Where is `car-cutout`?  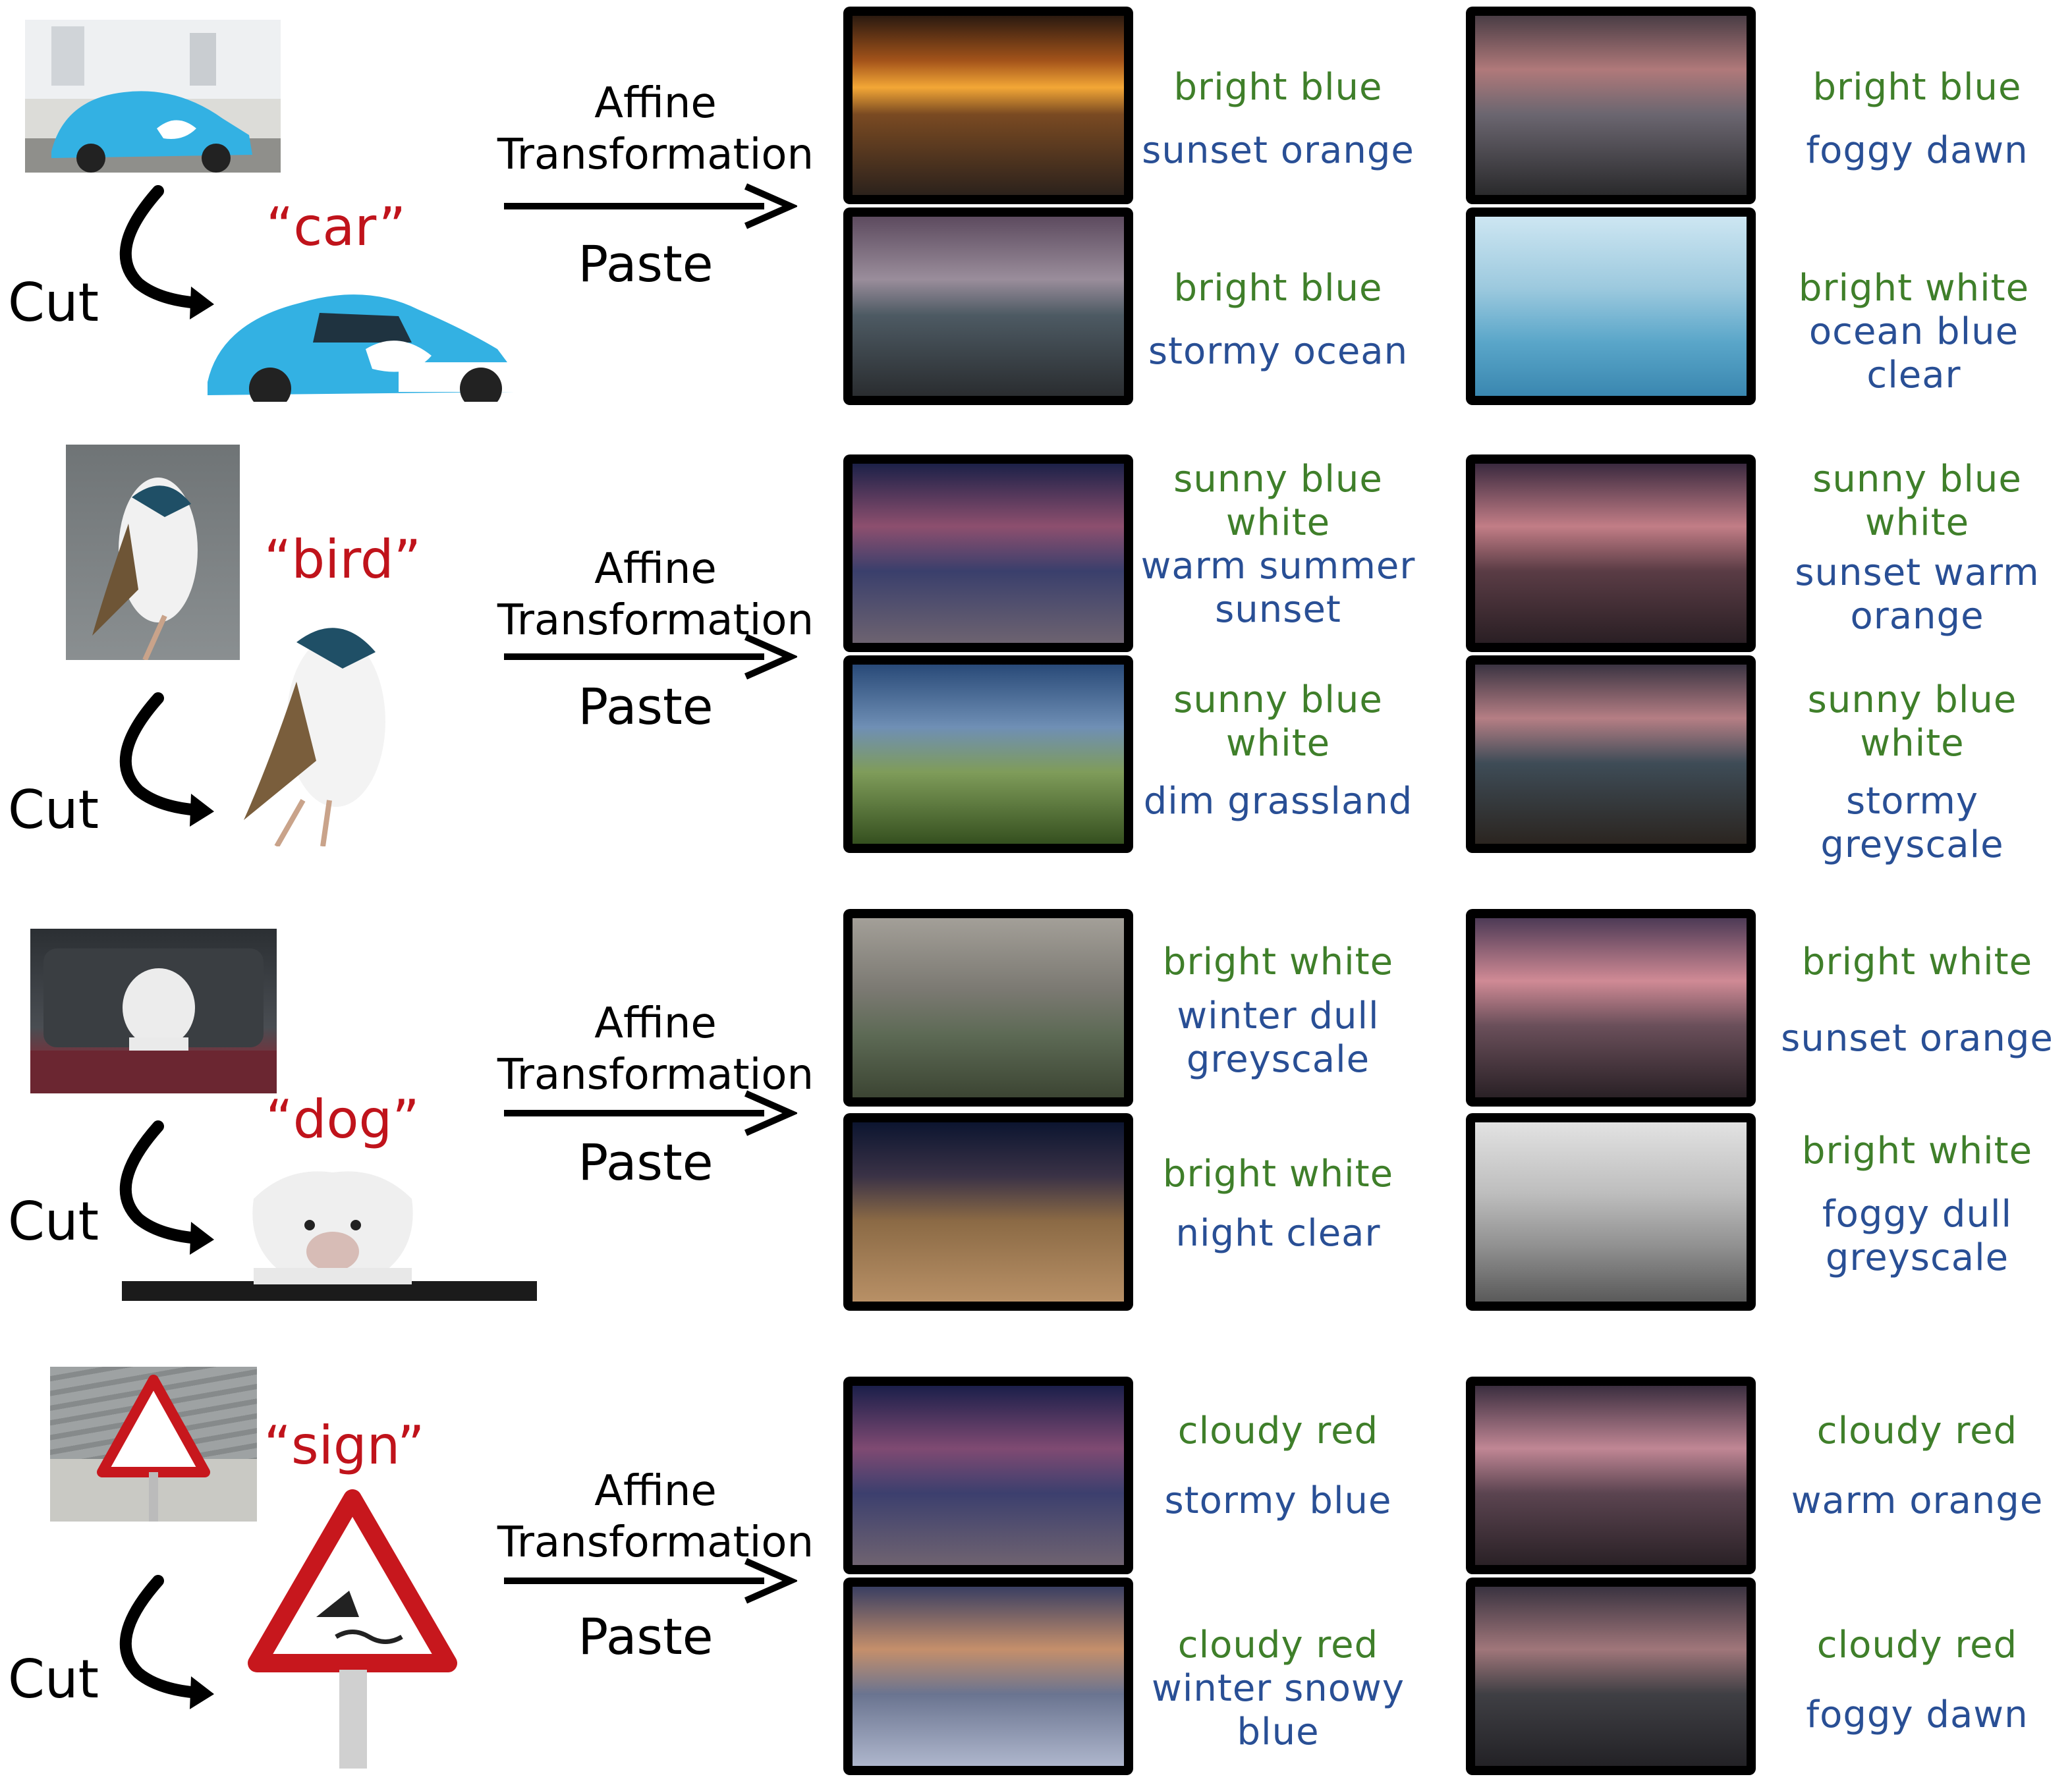 car-cutout is located at coordinates (362, 348).